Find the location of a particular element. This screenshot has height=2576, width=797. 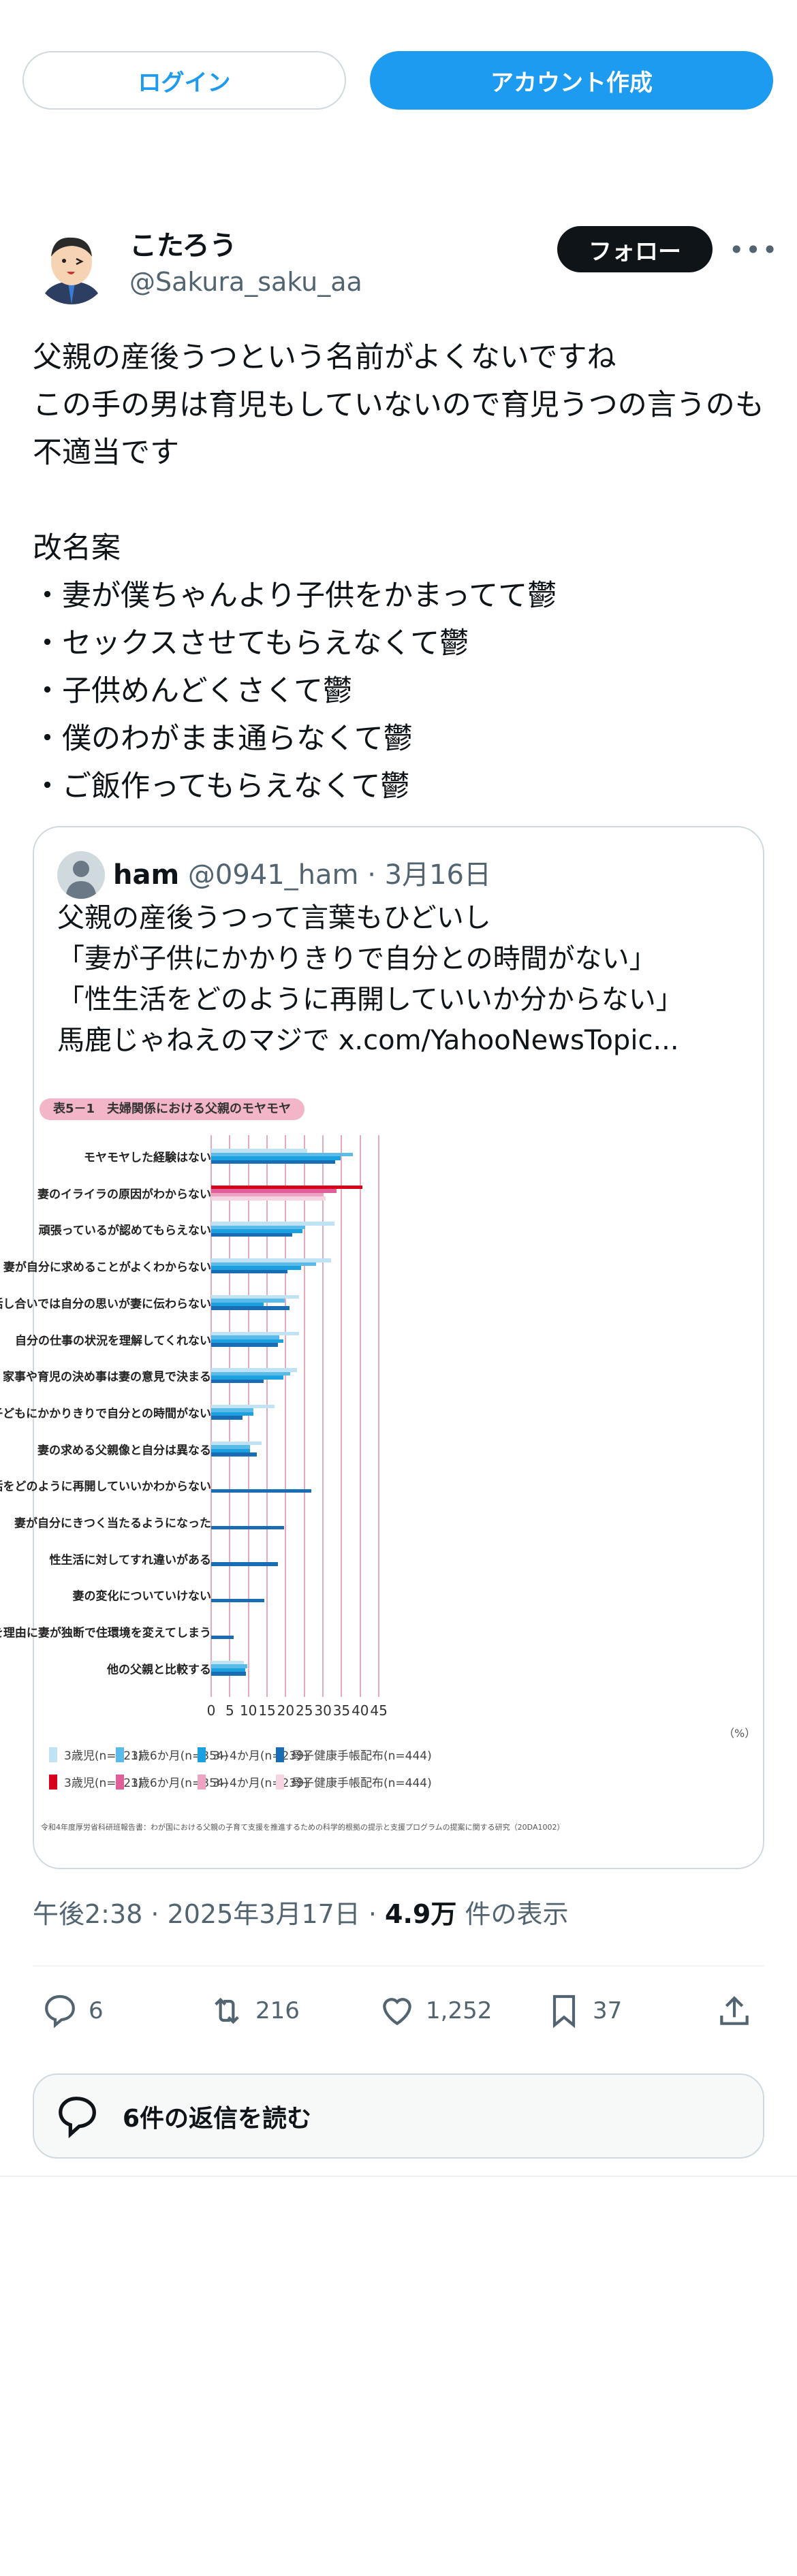

quoted-header: ham @0941_ham · 3月16日 is located at coordinates (302, 872).